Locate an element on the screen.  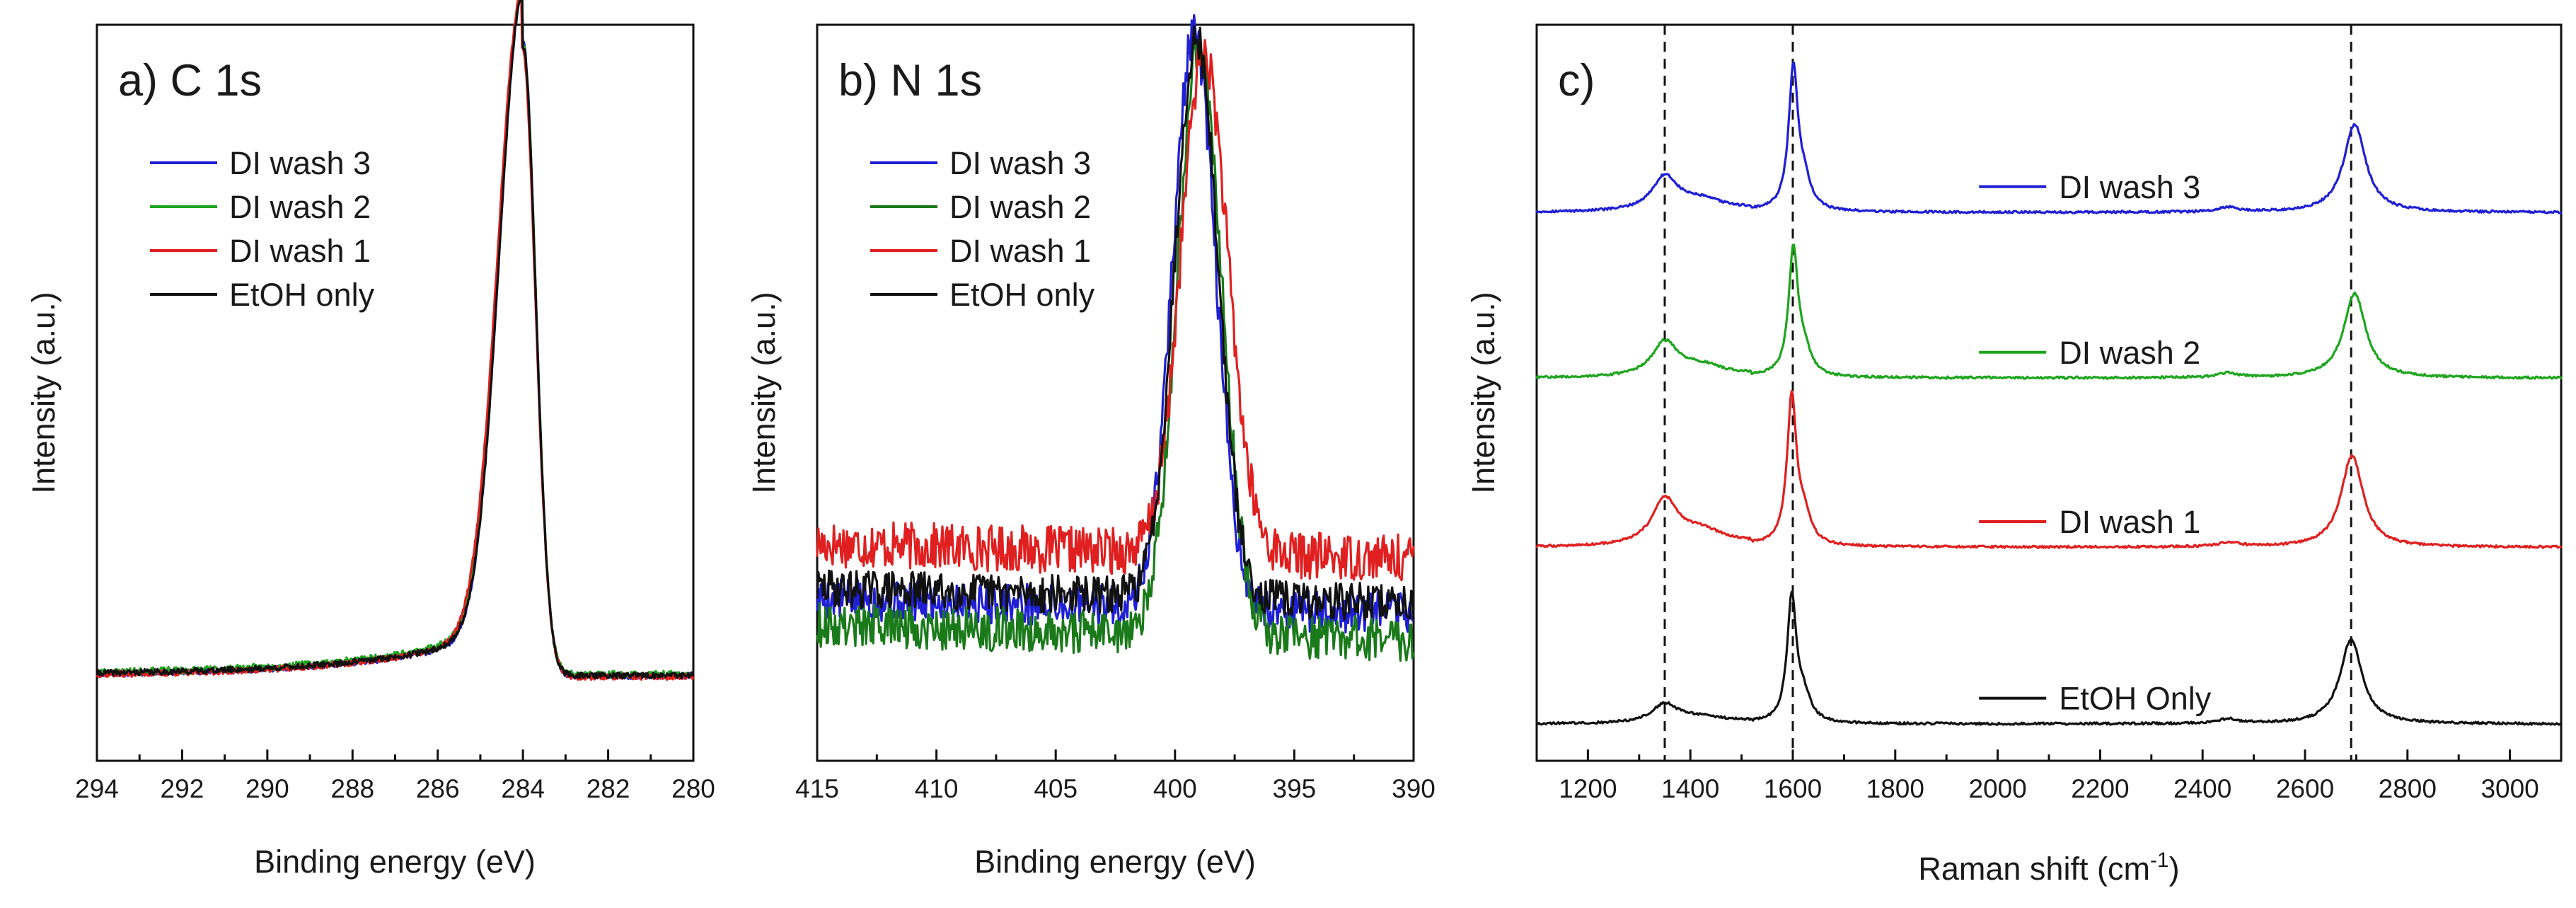
panel-b-title: b) N 1s is located at coordinates (910, 80).